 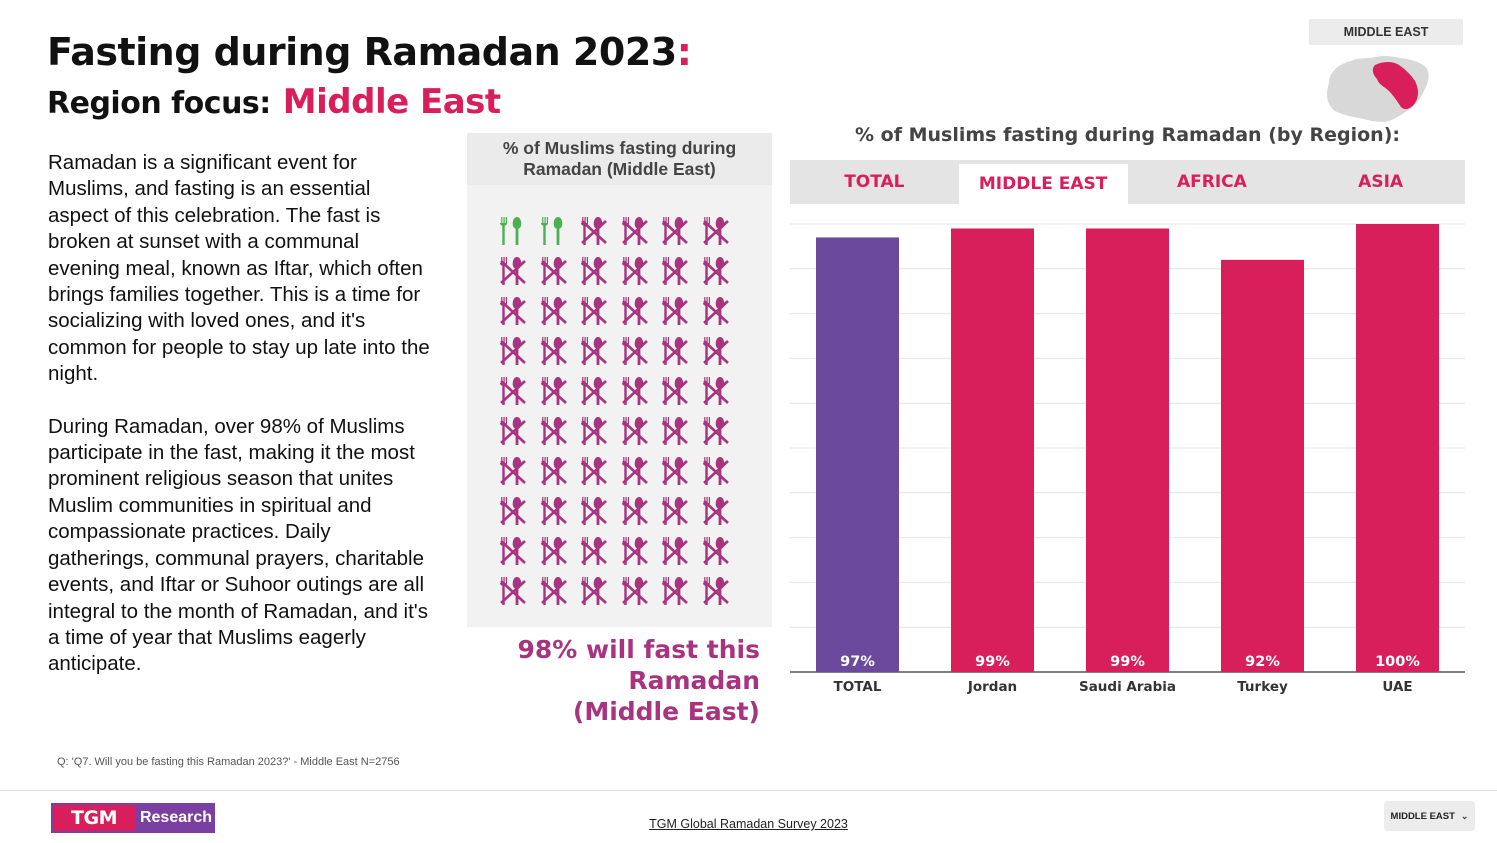 What do you see at coordinates (1464, 815) in the screenshot?
I see `chevron-down-icon: ⌄` at bounding box center [1464, 815].